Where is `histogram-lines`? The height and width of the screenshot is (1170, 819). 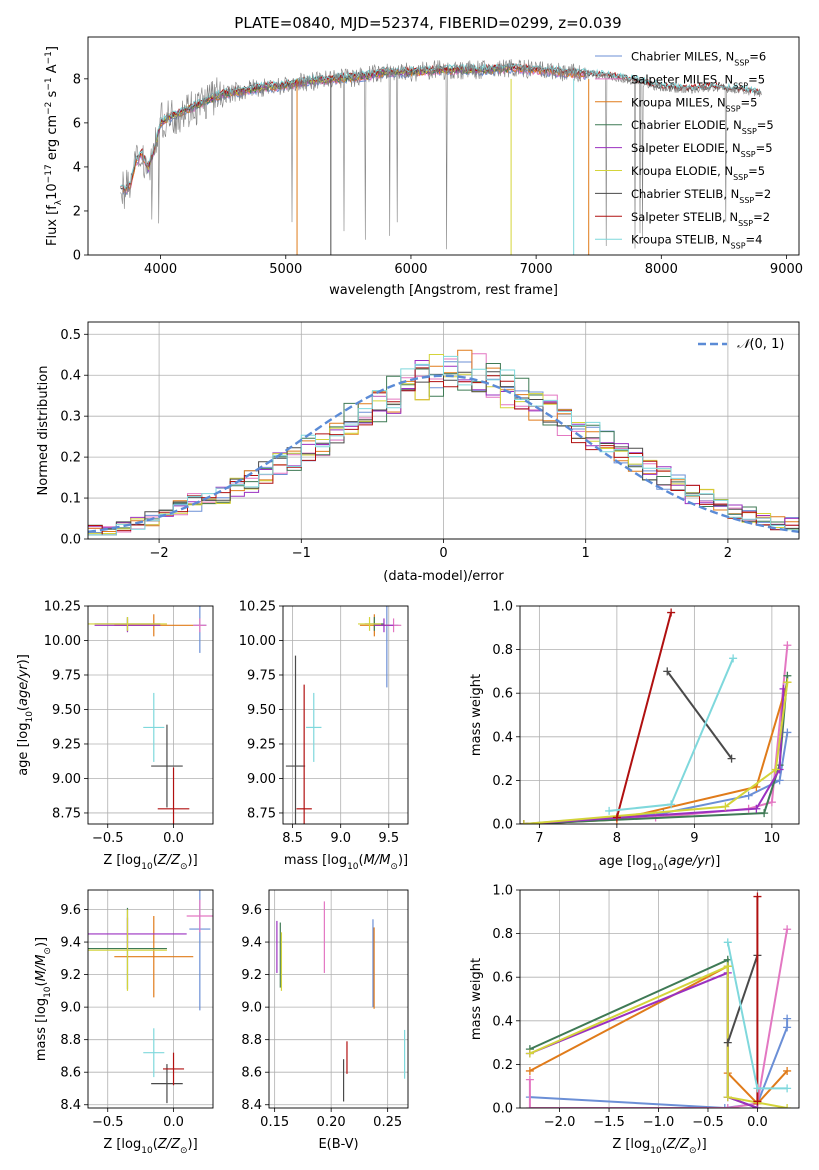 histogram-lines is located at coordinates (443, 442).